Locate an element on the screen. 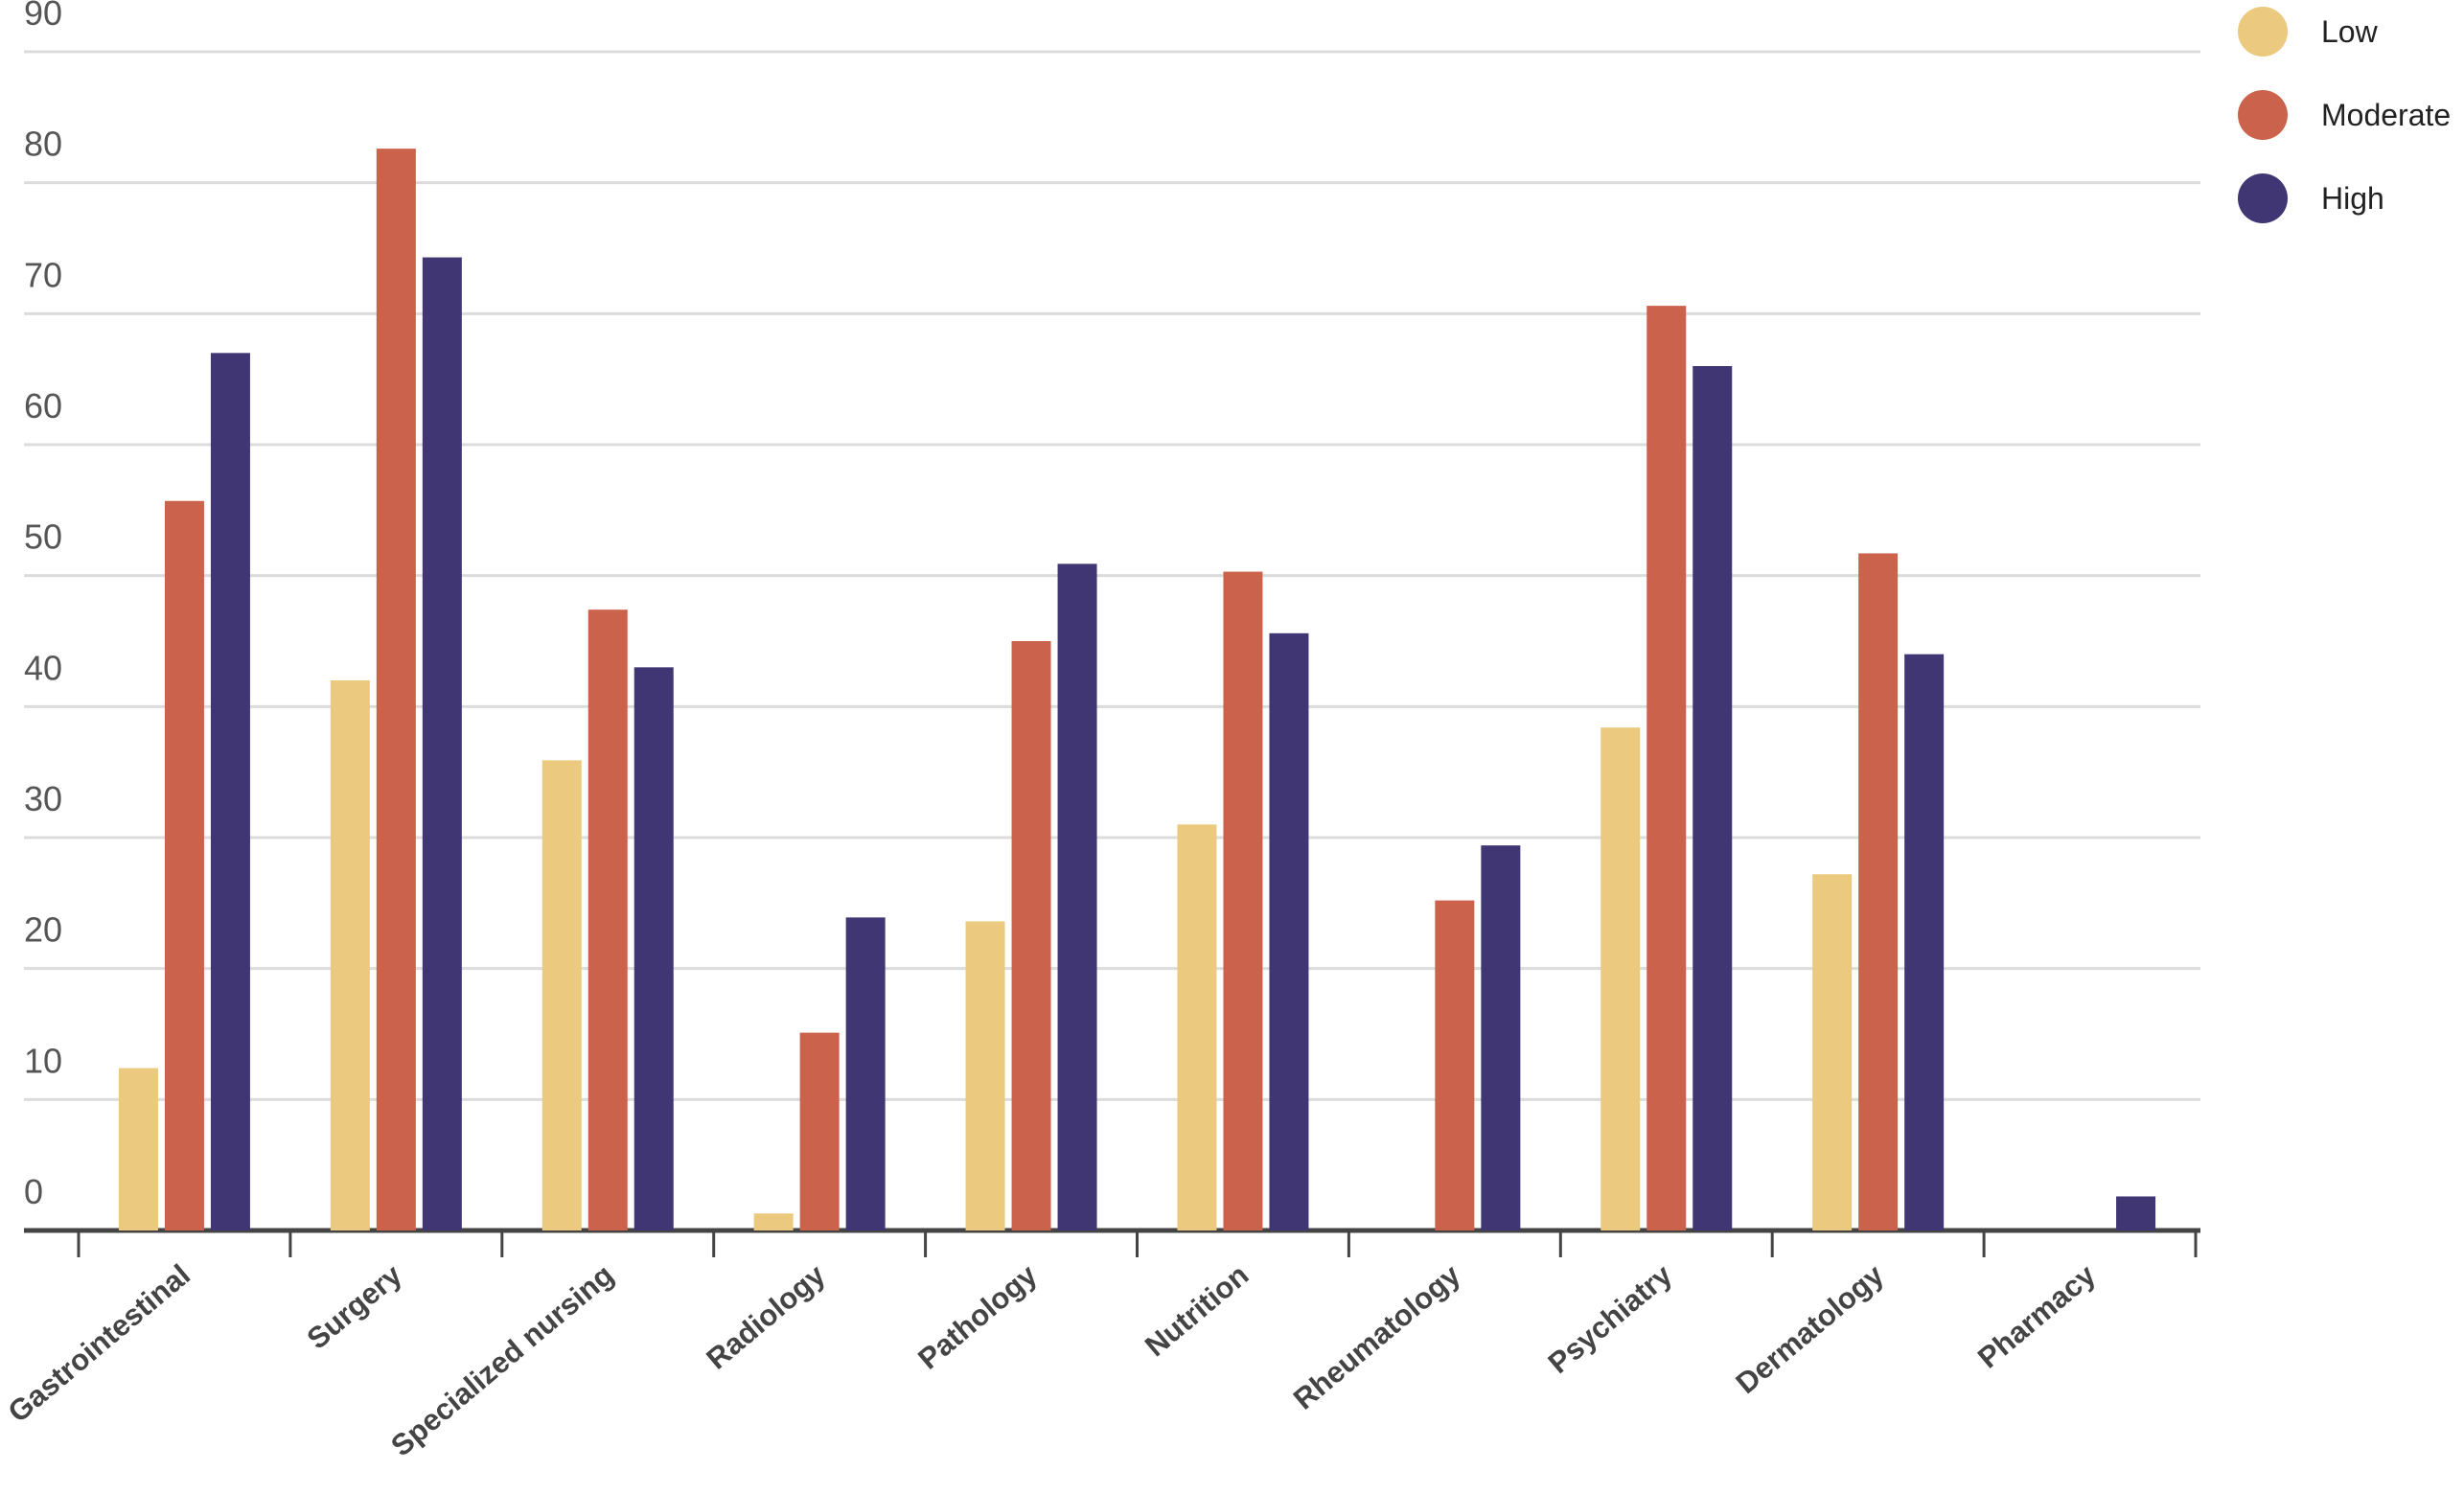 The height and width of the screenshot is (1494, 2464). y-tick-label: 70 is located at coordinates (43, 275).